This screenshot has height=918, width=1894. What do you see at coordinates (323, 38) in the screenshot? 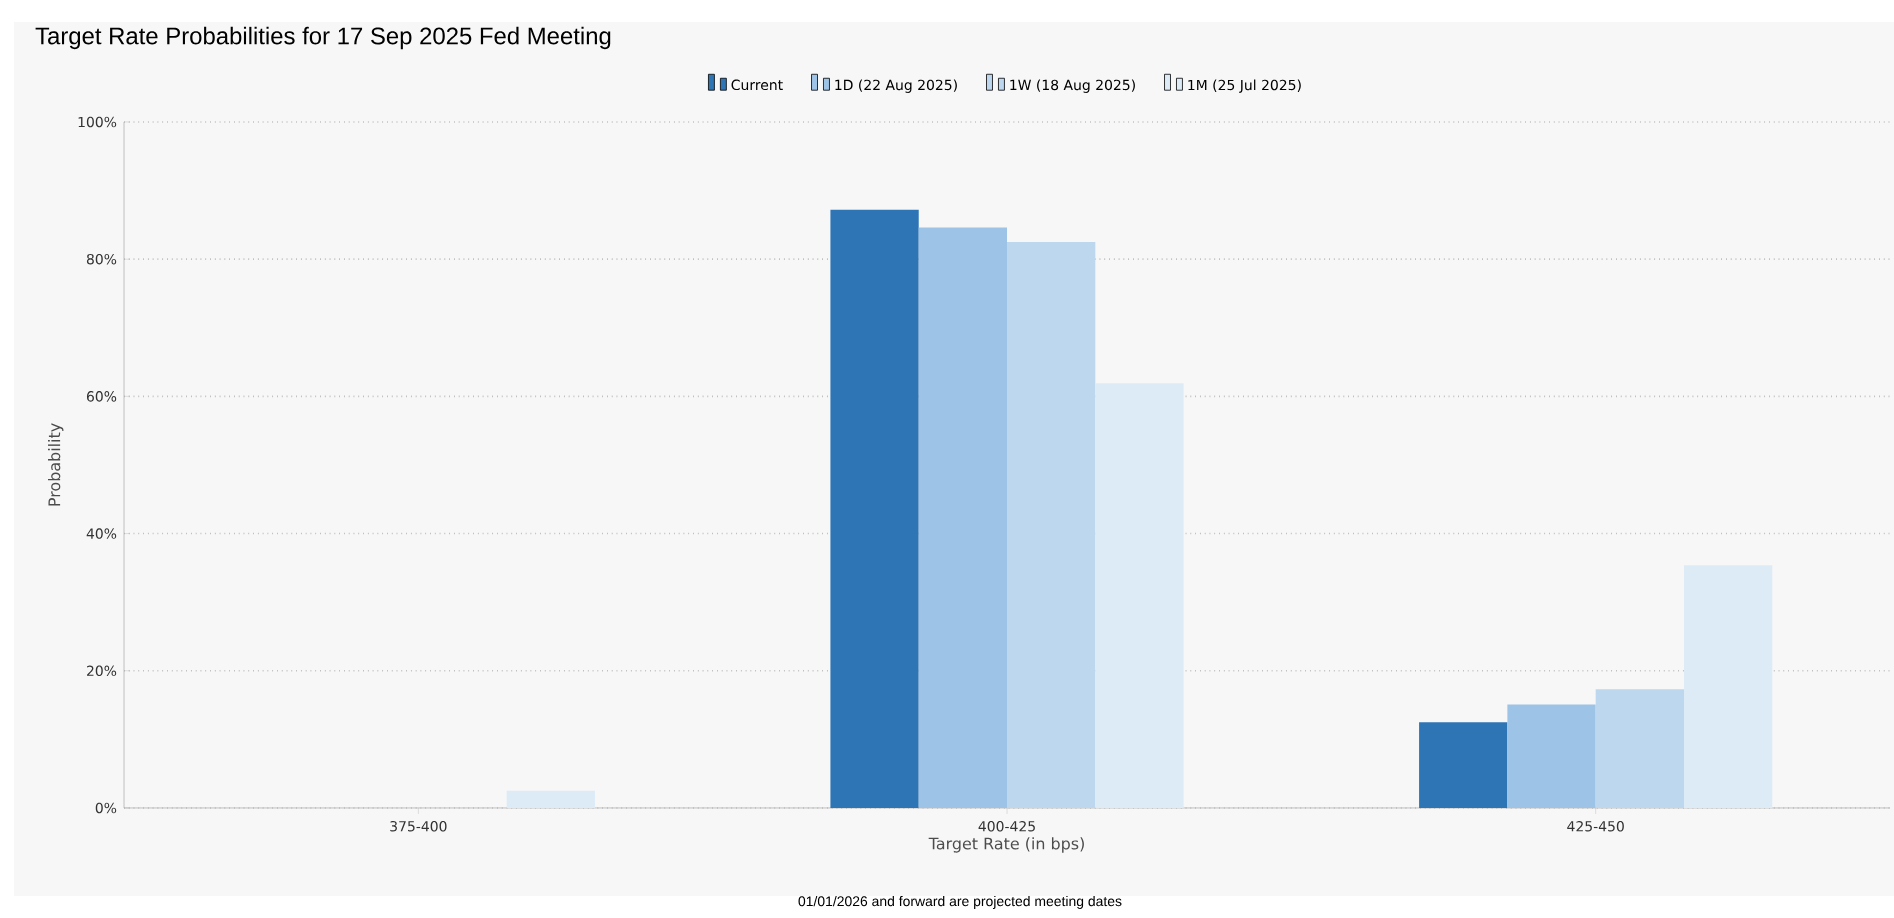
I see `chart-title: Target Rate Probabilities for 17 Sep 2025 Fed Meeting` at bounding box center [323, 38].